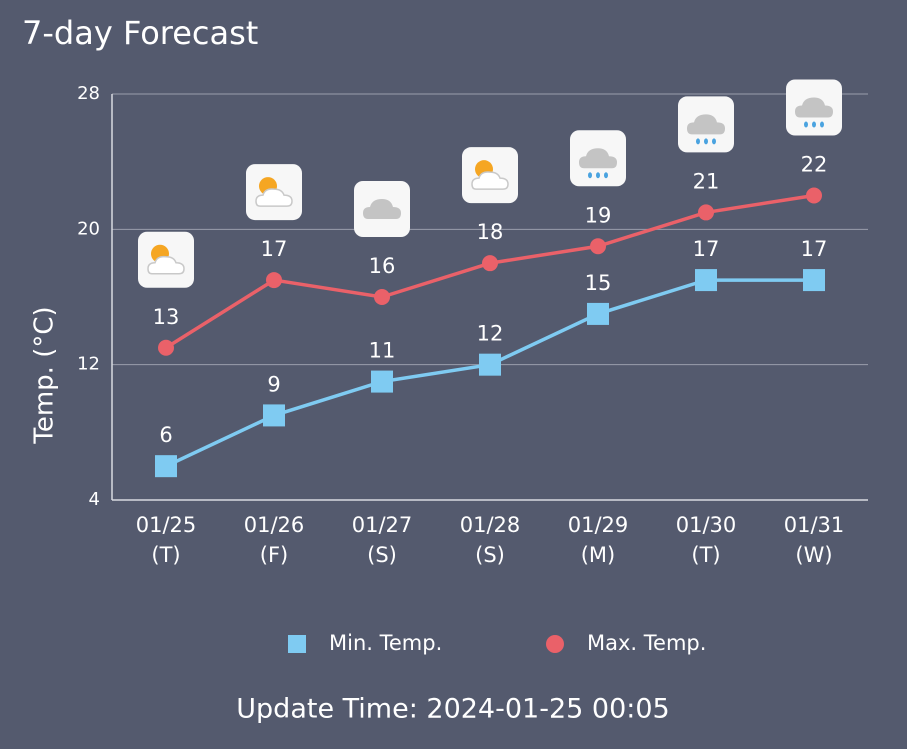 The image size is (907, 749). I want to click on data-label: 16, so click(382, 266).